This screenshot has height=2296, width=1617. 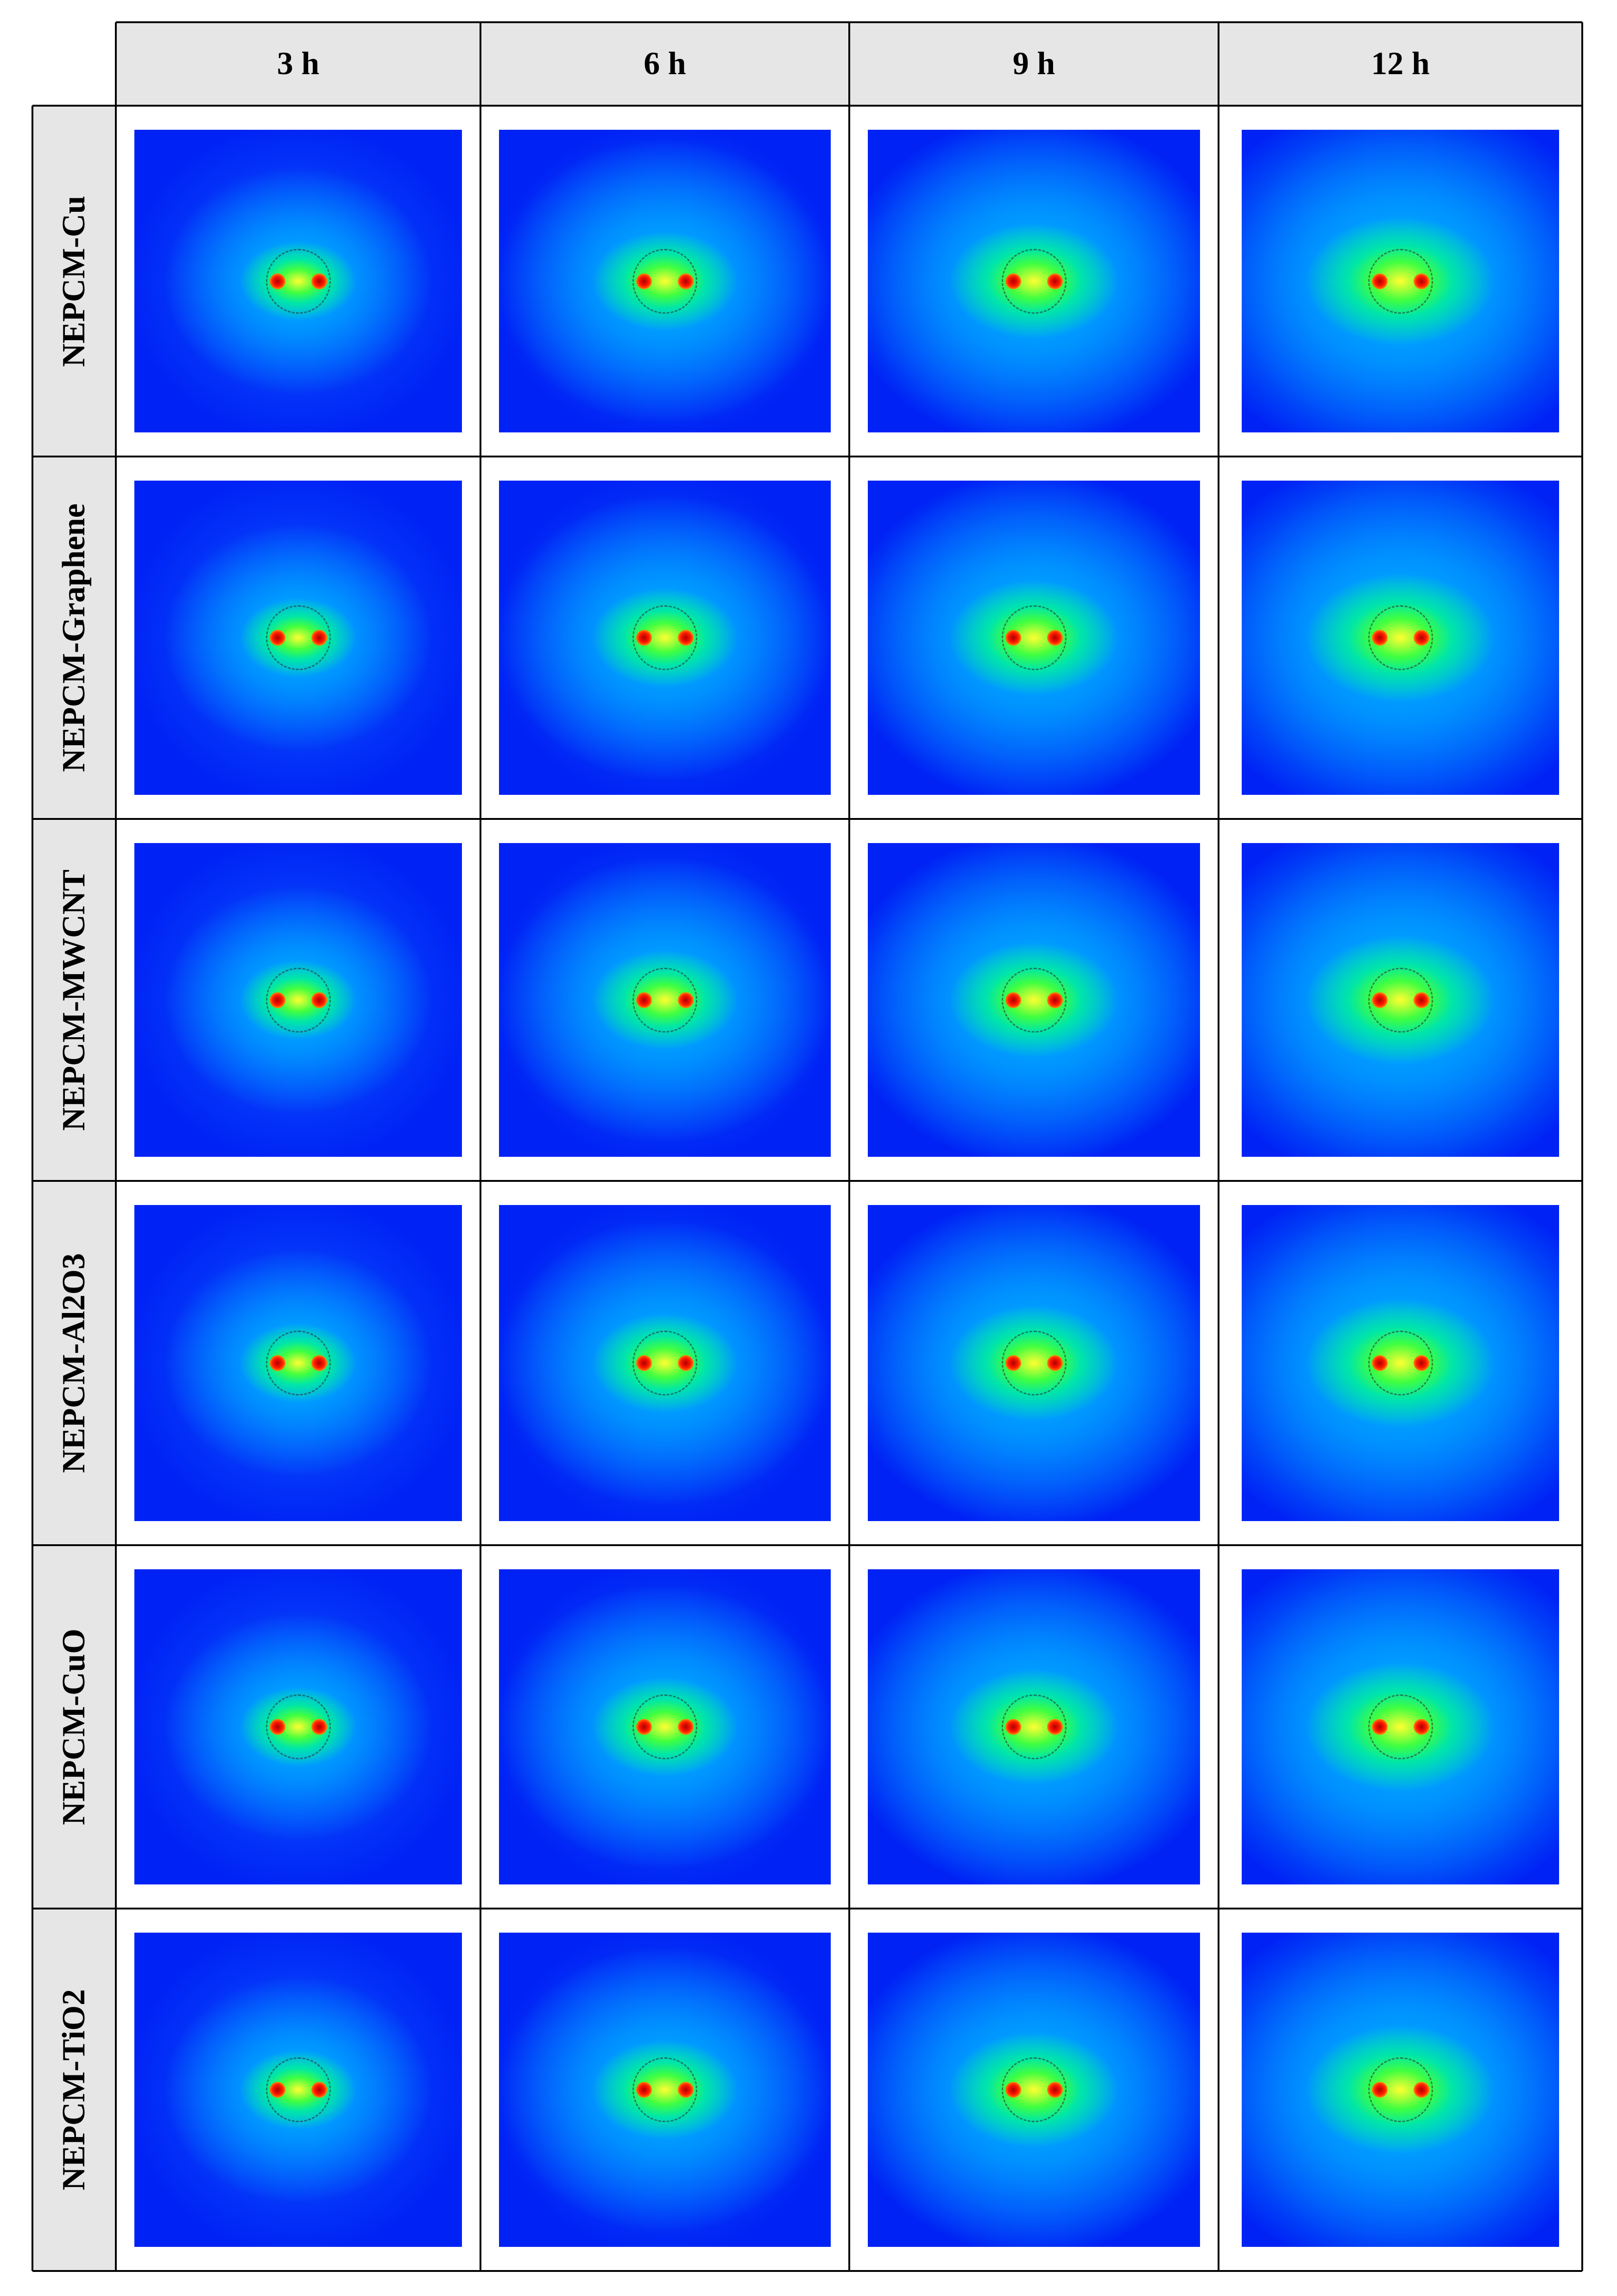 I want to click on column-header: 3 h, so click(x=298, y=64).